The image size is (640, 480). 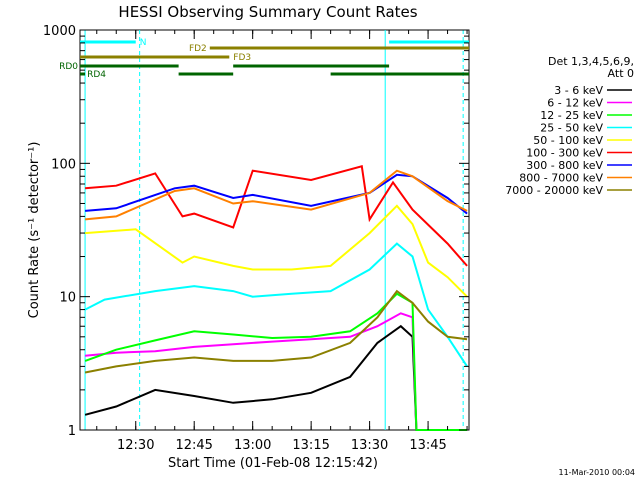 What do you see at coordinates (564, 153) in the screenshot?
I see `legend-label-5: 100 - 300 keV` at bounding box center [564, 153].